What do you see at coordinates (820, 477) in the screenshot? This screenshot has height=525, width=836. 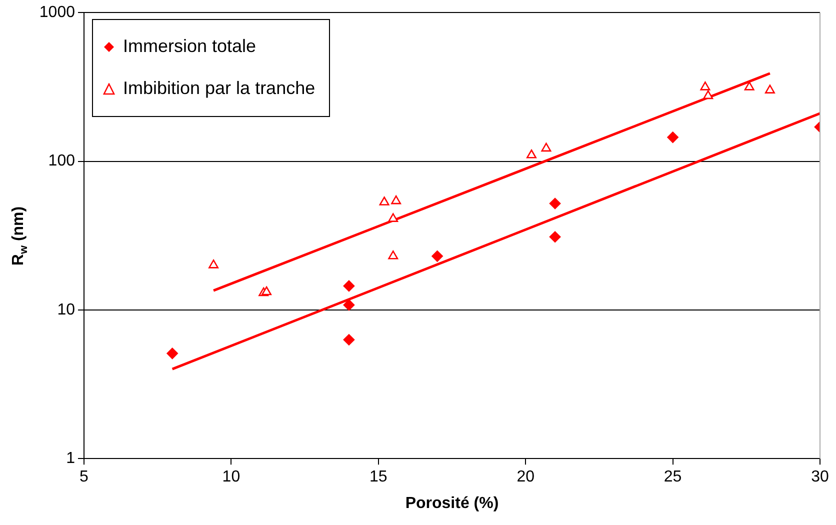 I see `x-tick-label: 30` at bounding box center [820, 477].